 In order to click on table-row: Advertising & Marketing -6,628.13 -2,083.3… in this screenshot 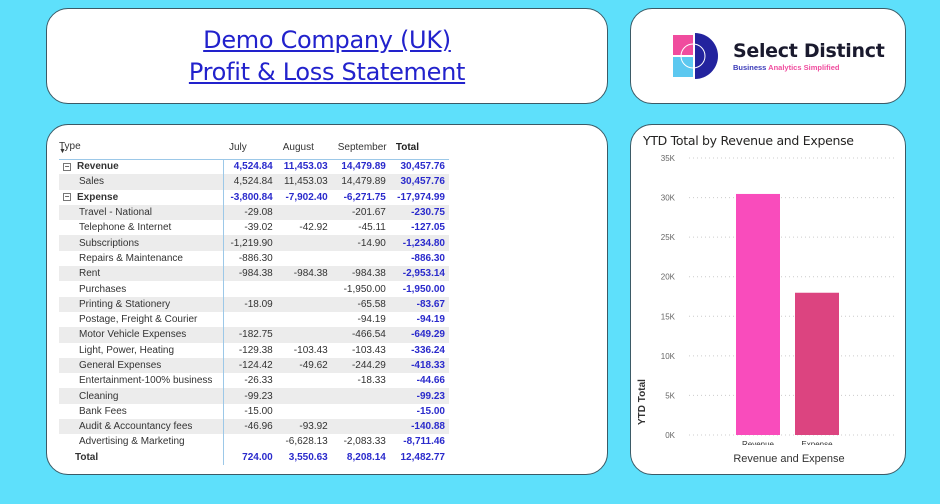, I will do `click(254, 442)`.